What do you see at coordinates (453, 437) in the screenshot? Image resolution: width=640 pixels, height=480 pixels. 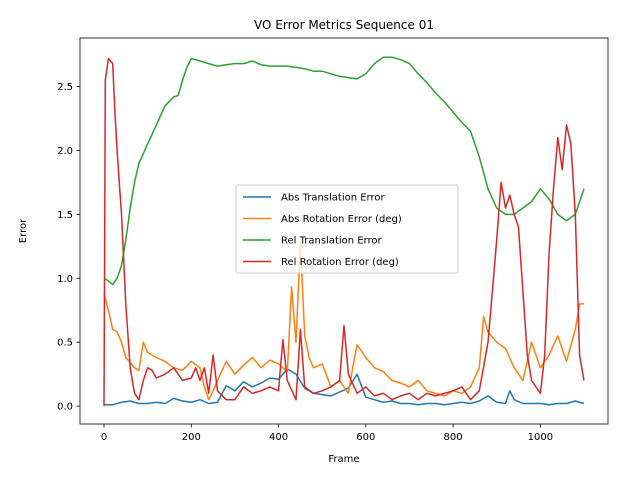 I see `x-tick-label: 800` at bounding box center [453, 437].